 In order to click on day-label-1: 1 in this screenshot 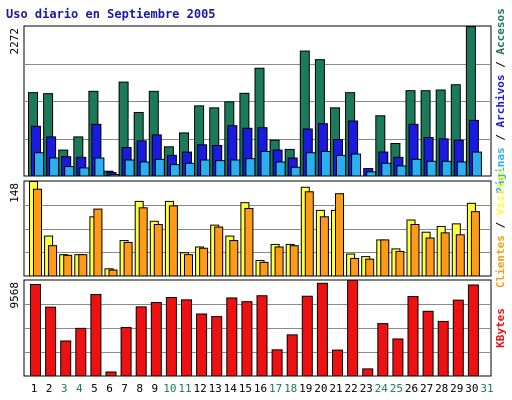, I will do `click(34, 388)`.